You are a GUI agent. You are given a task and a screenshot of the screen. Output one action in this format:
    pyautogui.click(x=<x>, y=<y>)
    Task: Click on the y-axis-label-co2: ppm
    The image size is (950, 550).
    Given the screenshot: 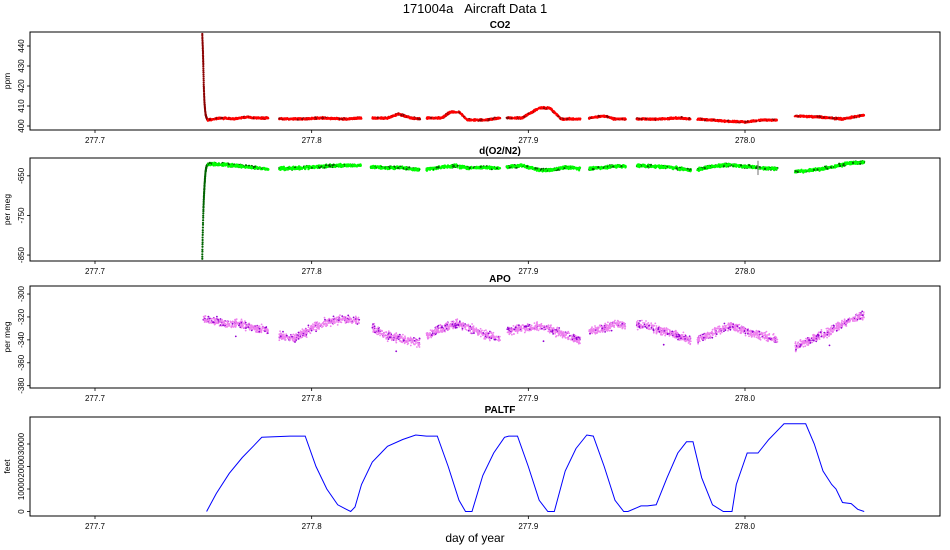 What is the action you would take?
    pyautogui.click(x=7, y=81)
    